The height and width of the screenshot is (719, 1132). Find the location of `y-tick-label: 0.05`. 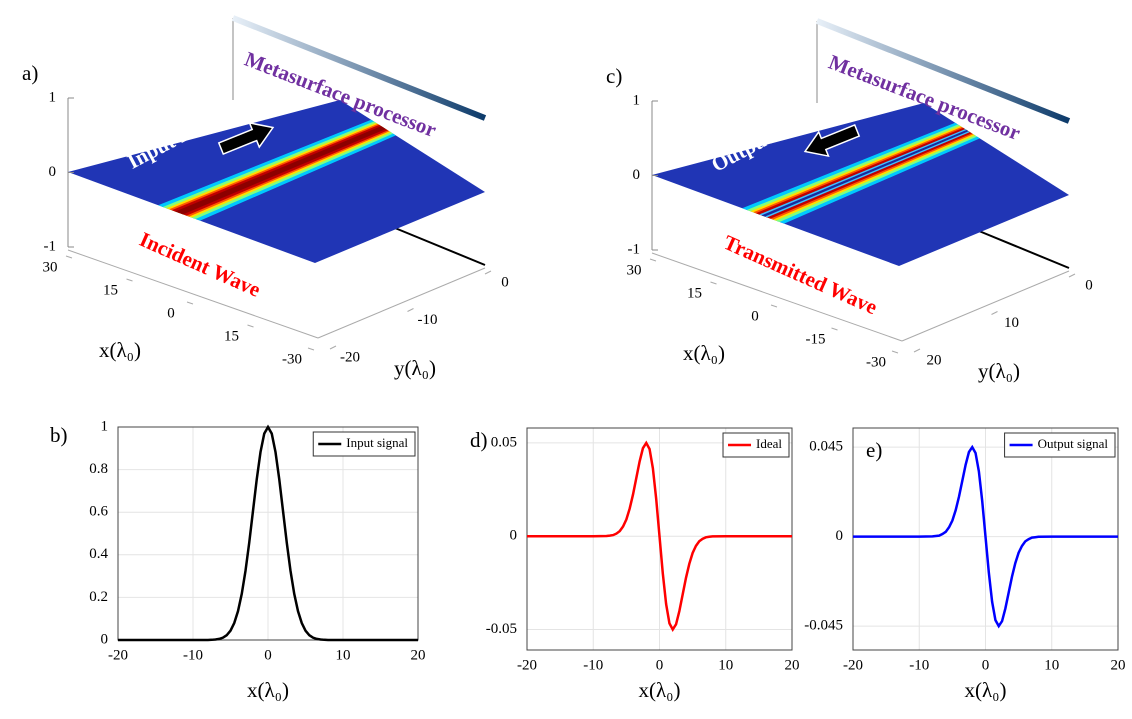

y-tick-label: 0.05 is located at coordinates (504, 442).